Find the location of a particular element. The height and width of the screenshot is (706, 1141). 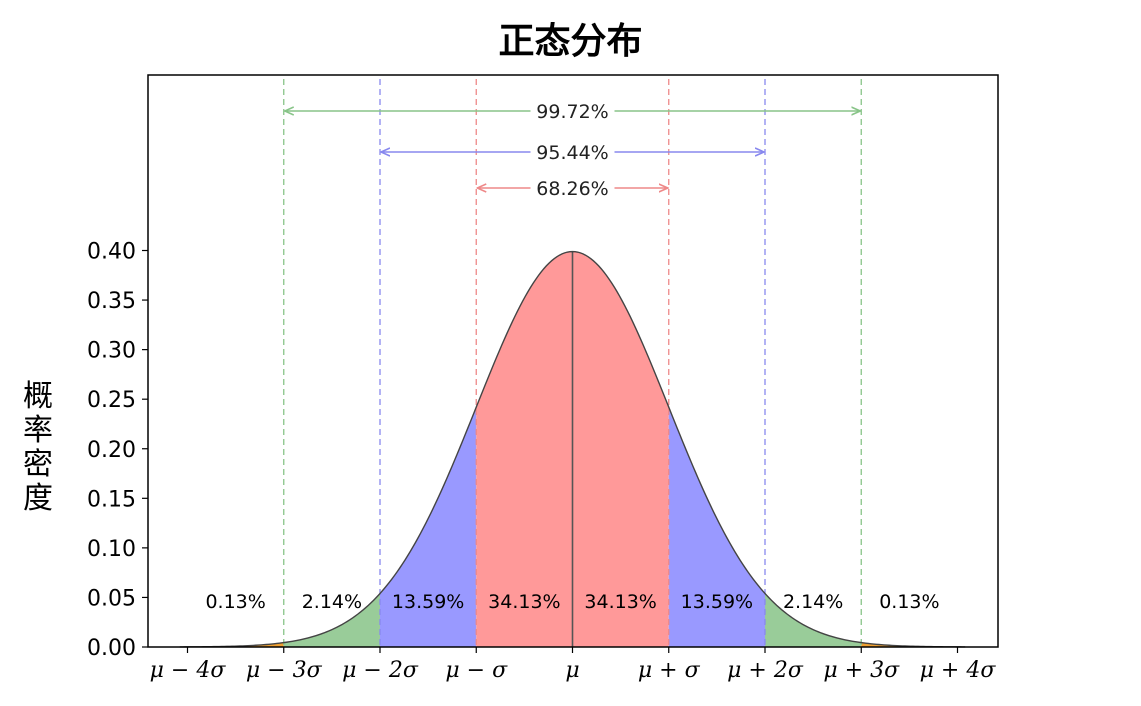

x-tick-label-8: μ + 4σ is located at coordinates (958, 670).